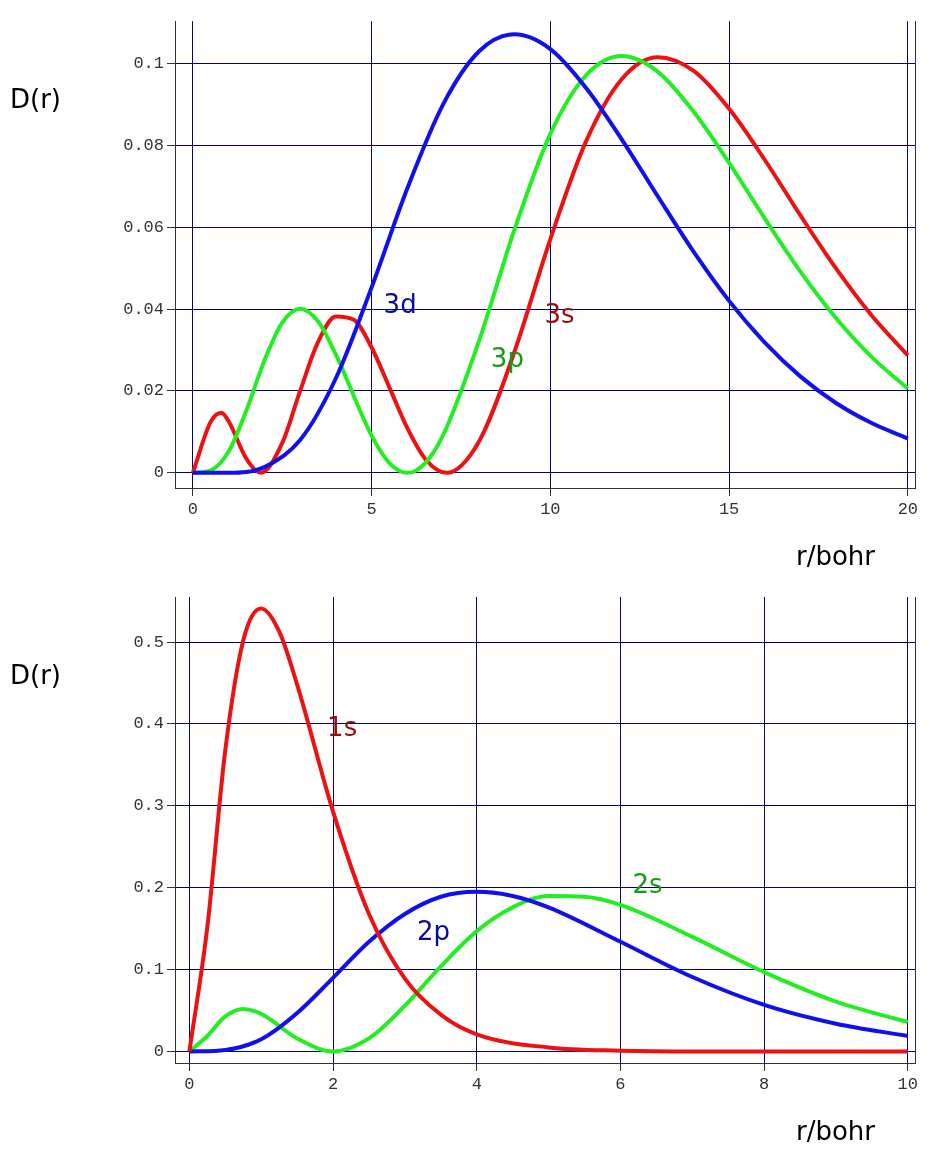 This screenshot has width=941, height=1153. Describe the element at coordinates (333, 1084) in the screenshot. I see `x-tick-label: 2` at that location.